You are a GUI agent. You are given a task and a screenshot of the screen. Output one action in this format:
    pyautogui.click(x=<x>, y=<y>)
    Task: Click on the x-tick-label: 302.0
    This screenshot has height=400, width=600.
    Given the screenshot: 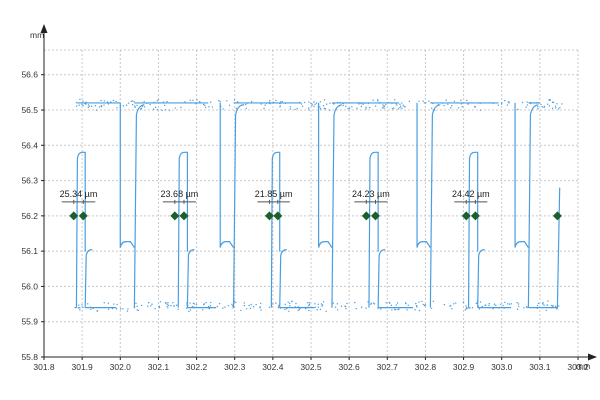 What is the action you would take?
    pyautogui.click(x=121, y=367)
    